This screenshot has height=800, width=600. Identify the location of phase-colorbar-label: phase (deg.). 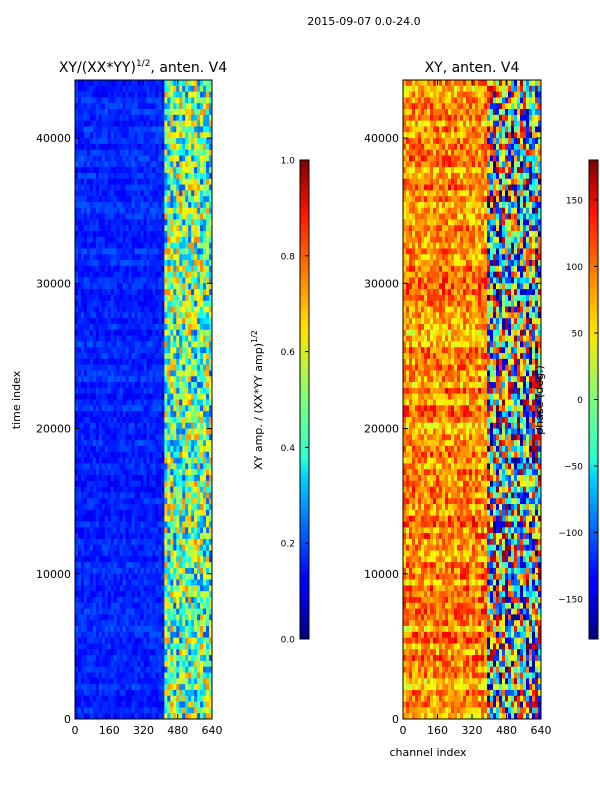
(539, 400).